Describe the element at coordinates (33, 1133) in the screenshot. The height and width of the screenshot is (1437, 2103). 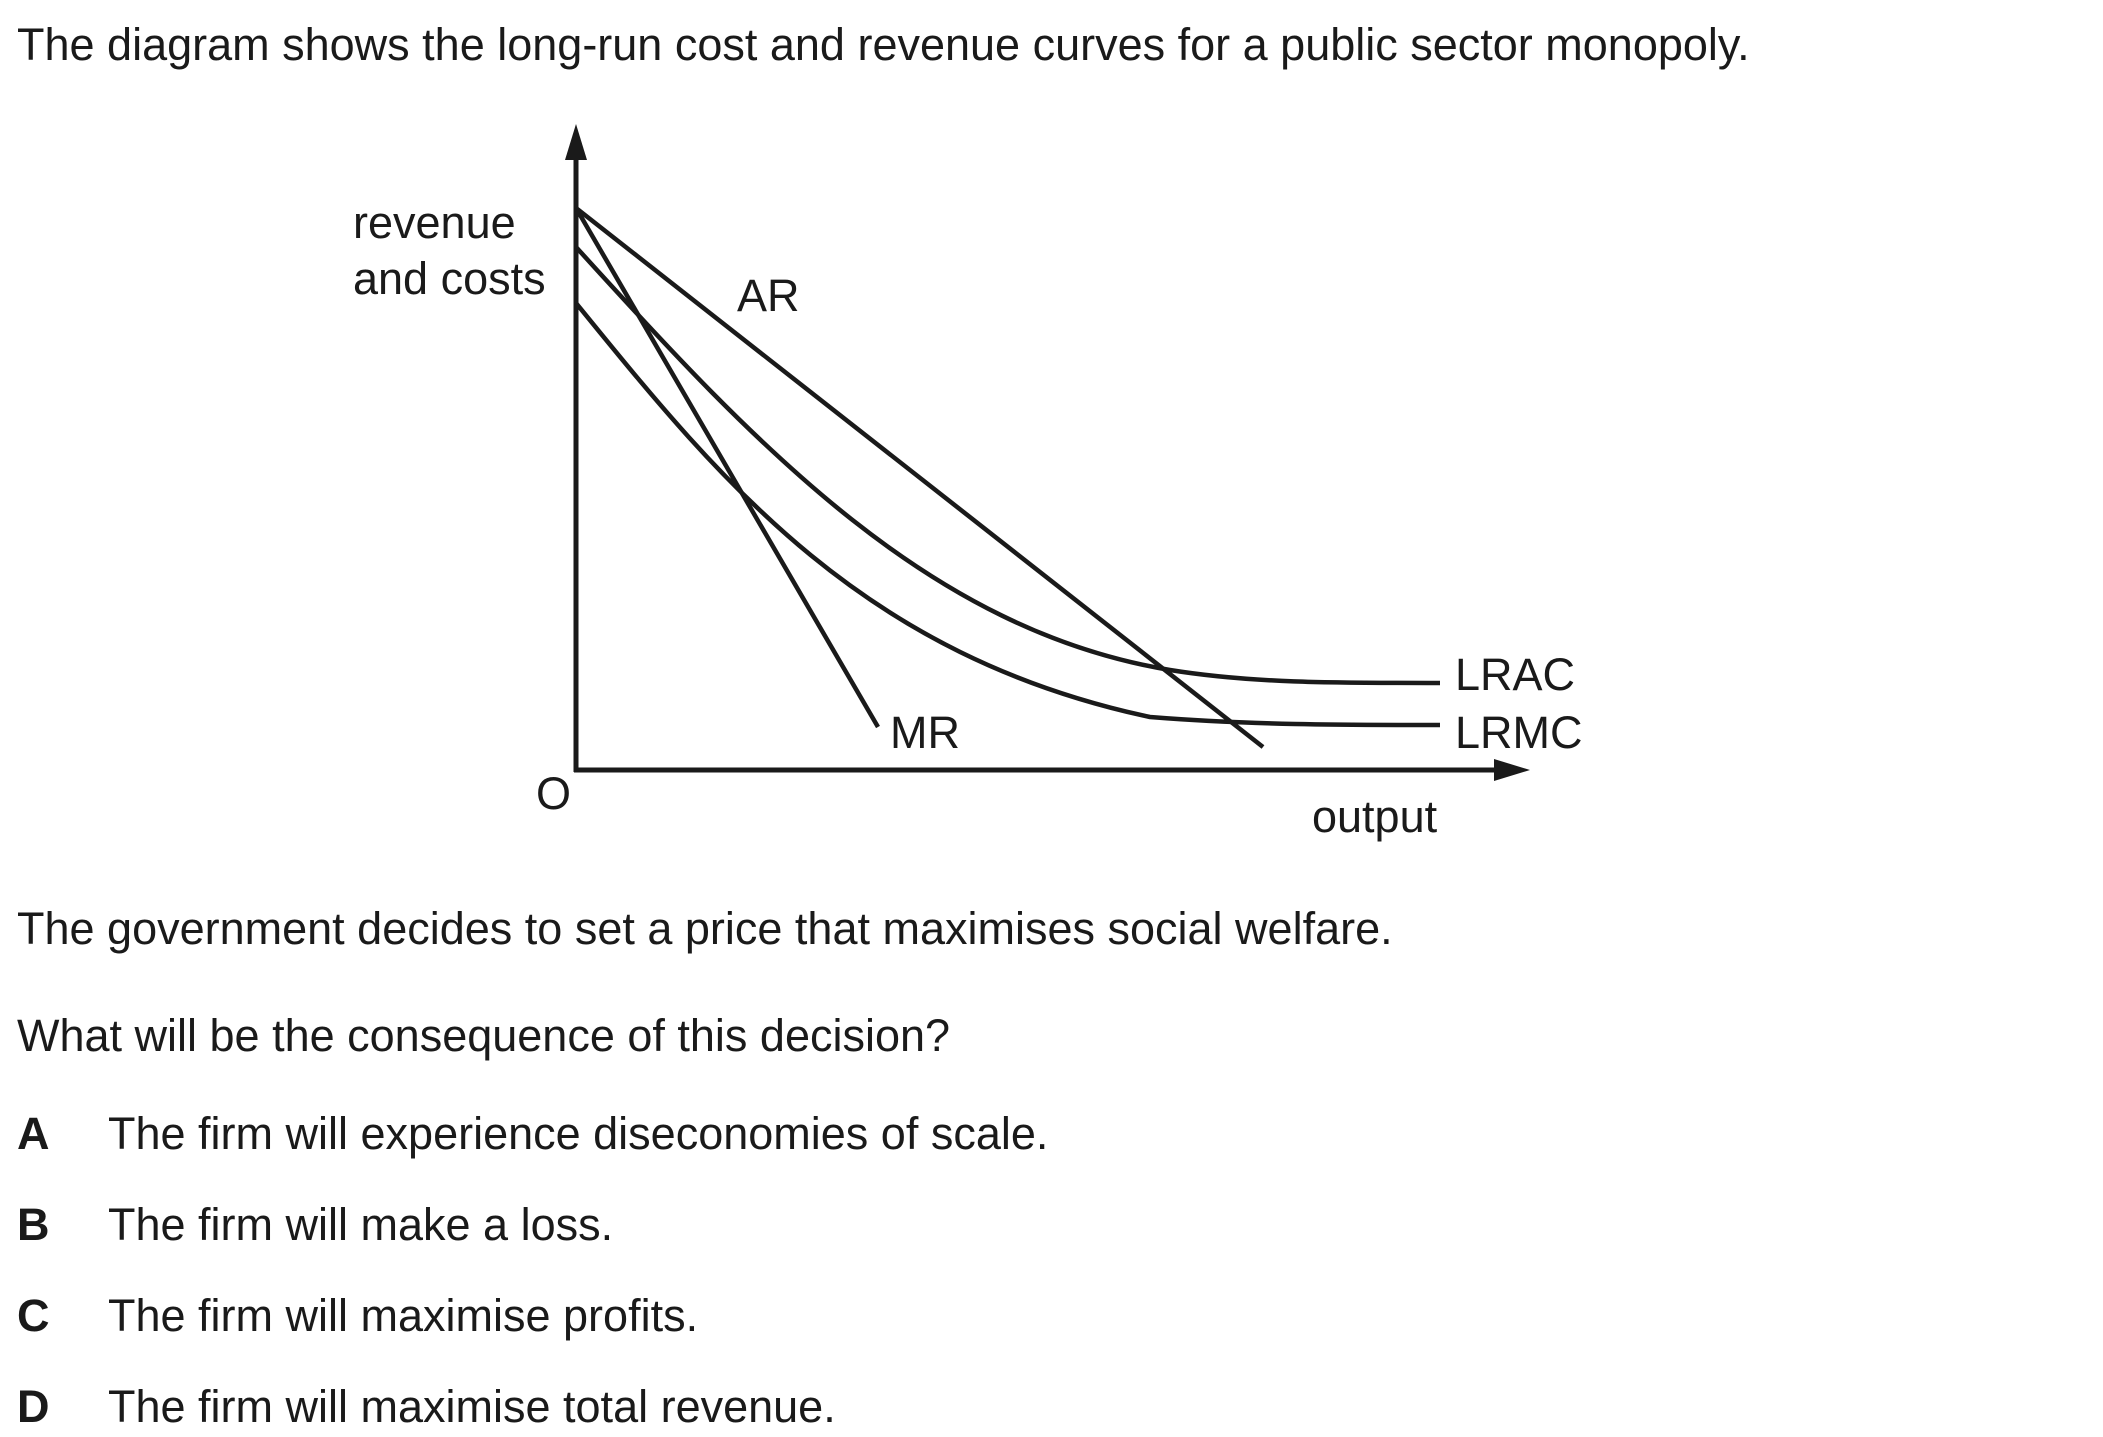
I see `option-a-letter: A` at that location.